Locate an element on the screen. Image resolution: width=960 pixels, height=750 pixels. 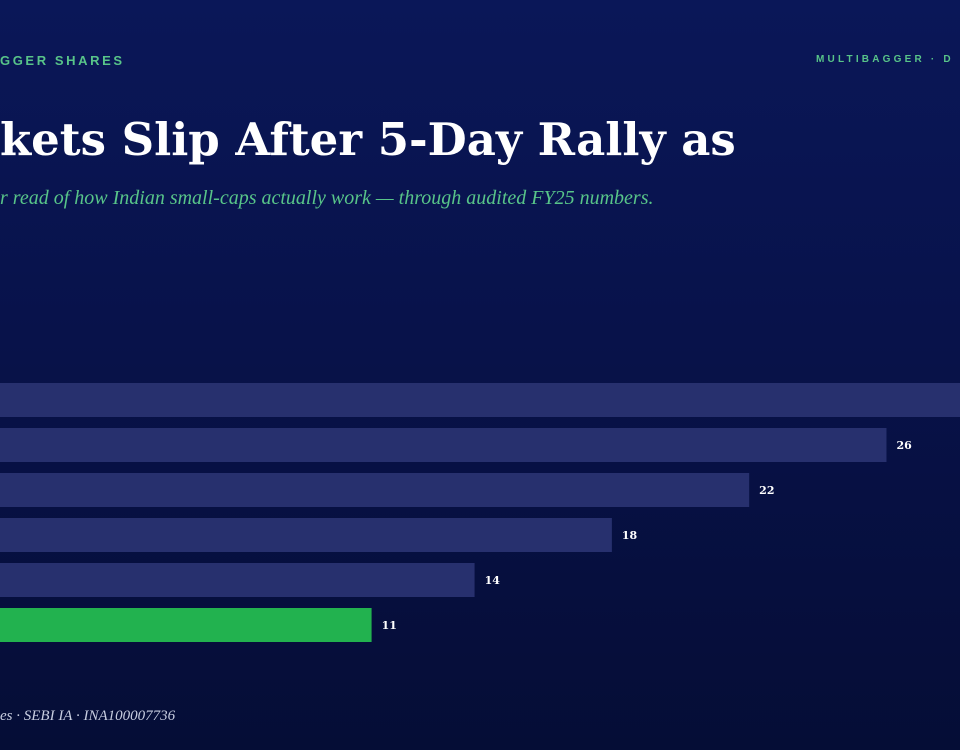
page-title: kets Slip After 5-Day Rally as is located at coordinates (368, 139).